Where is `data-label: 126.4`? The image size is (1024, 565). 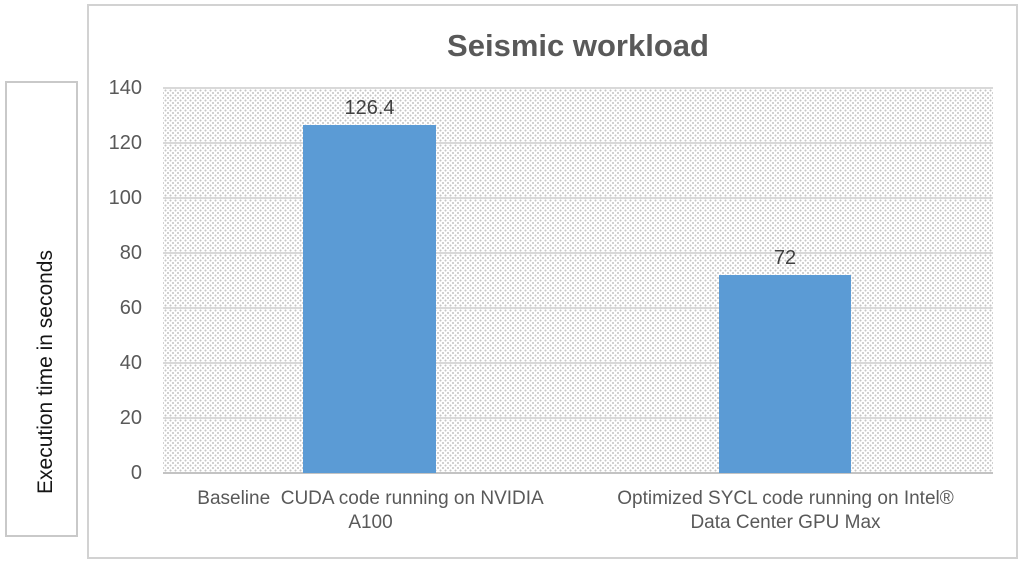 data-label: 126.4 is located at coordinates (369, 108).